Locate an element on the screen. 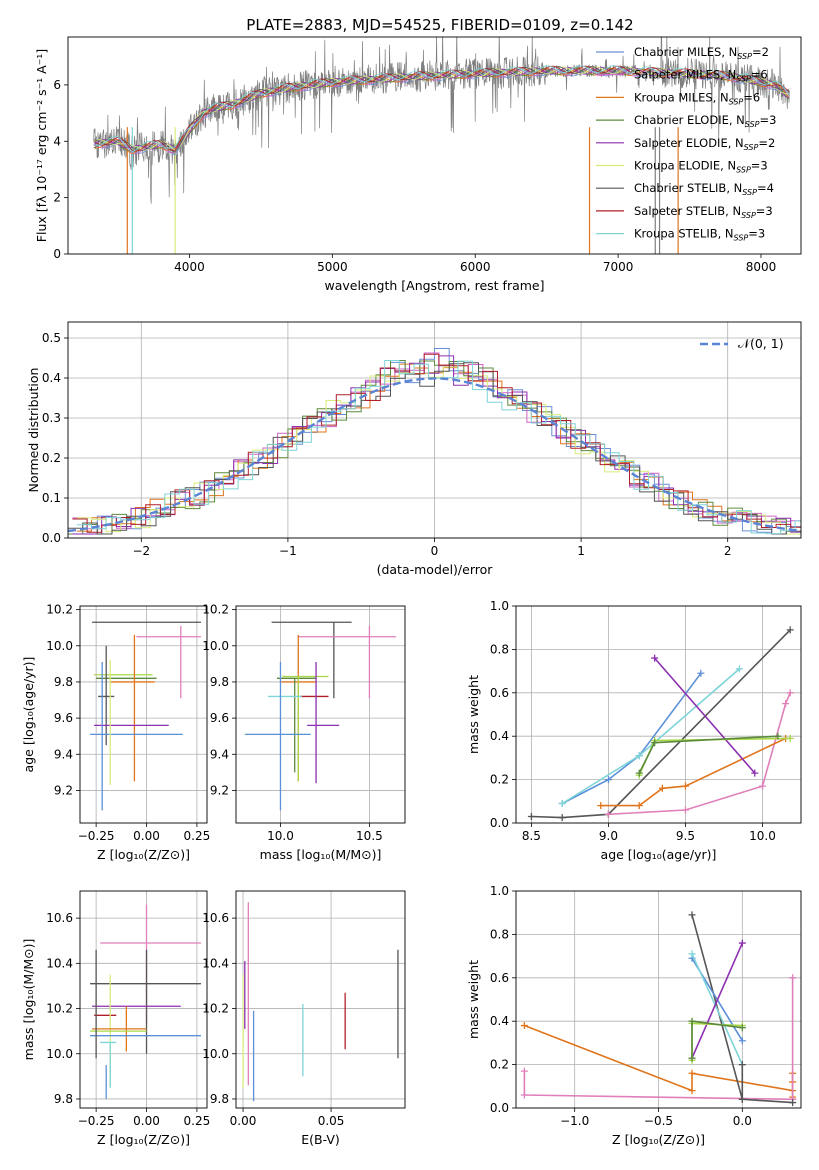 The image size is (819, 1170). age_vs_mass-ytick-label: 10.0 is located at coordinates (215, 646).